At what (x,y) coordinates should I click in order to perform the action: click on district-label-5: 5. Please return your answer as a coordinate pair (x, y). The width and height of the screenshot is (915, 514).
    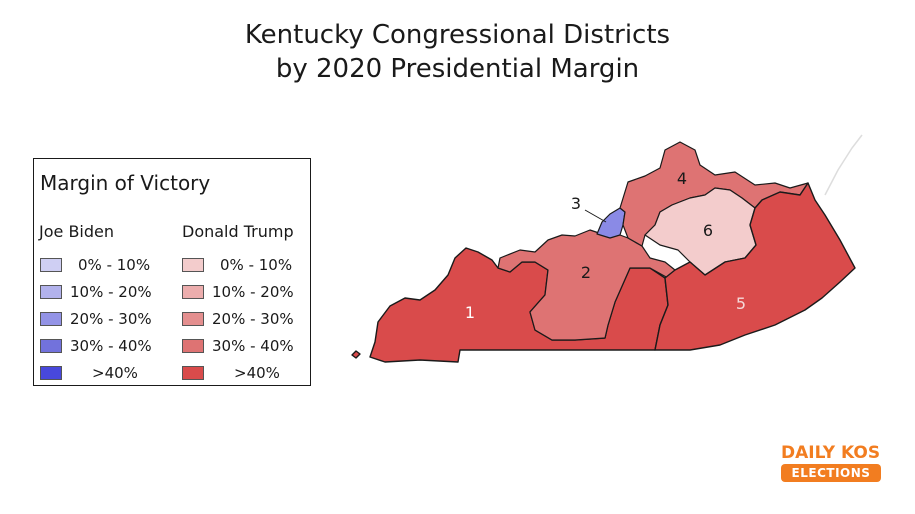
    Looking at the image, I should click on (741, 303).